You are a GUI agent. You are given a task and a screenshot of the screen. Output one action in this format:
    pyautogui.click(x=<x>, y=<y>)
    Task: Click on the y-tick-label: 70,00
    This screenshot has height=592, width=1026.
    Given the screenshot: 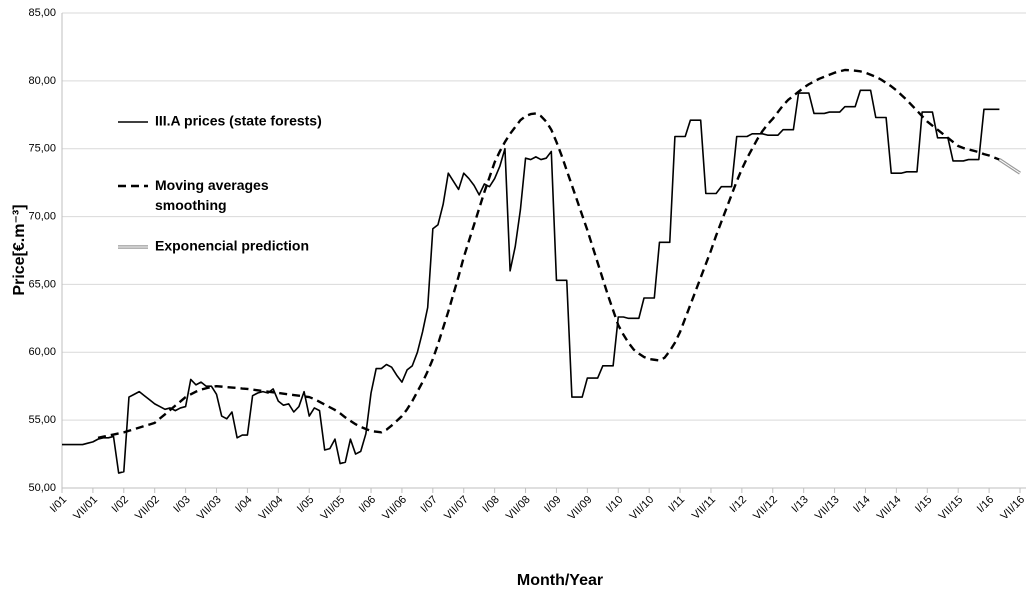 What is the action you would take?
    pyautogui.click(x=42, y=216)
    